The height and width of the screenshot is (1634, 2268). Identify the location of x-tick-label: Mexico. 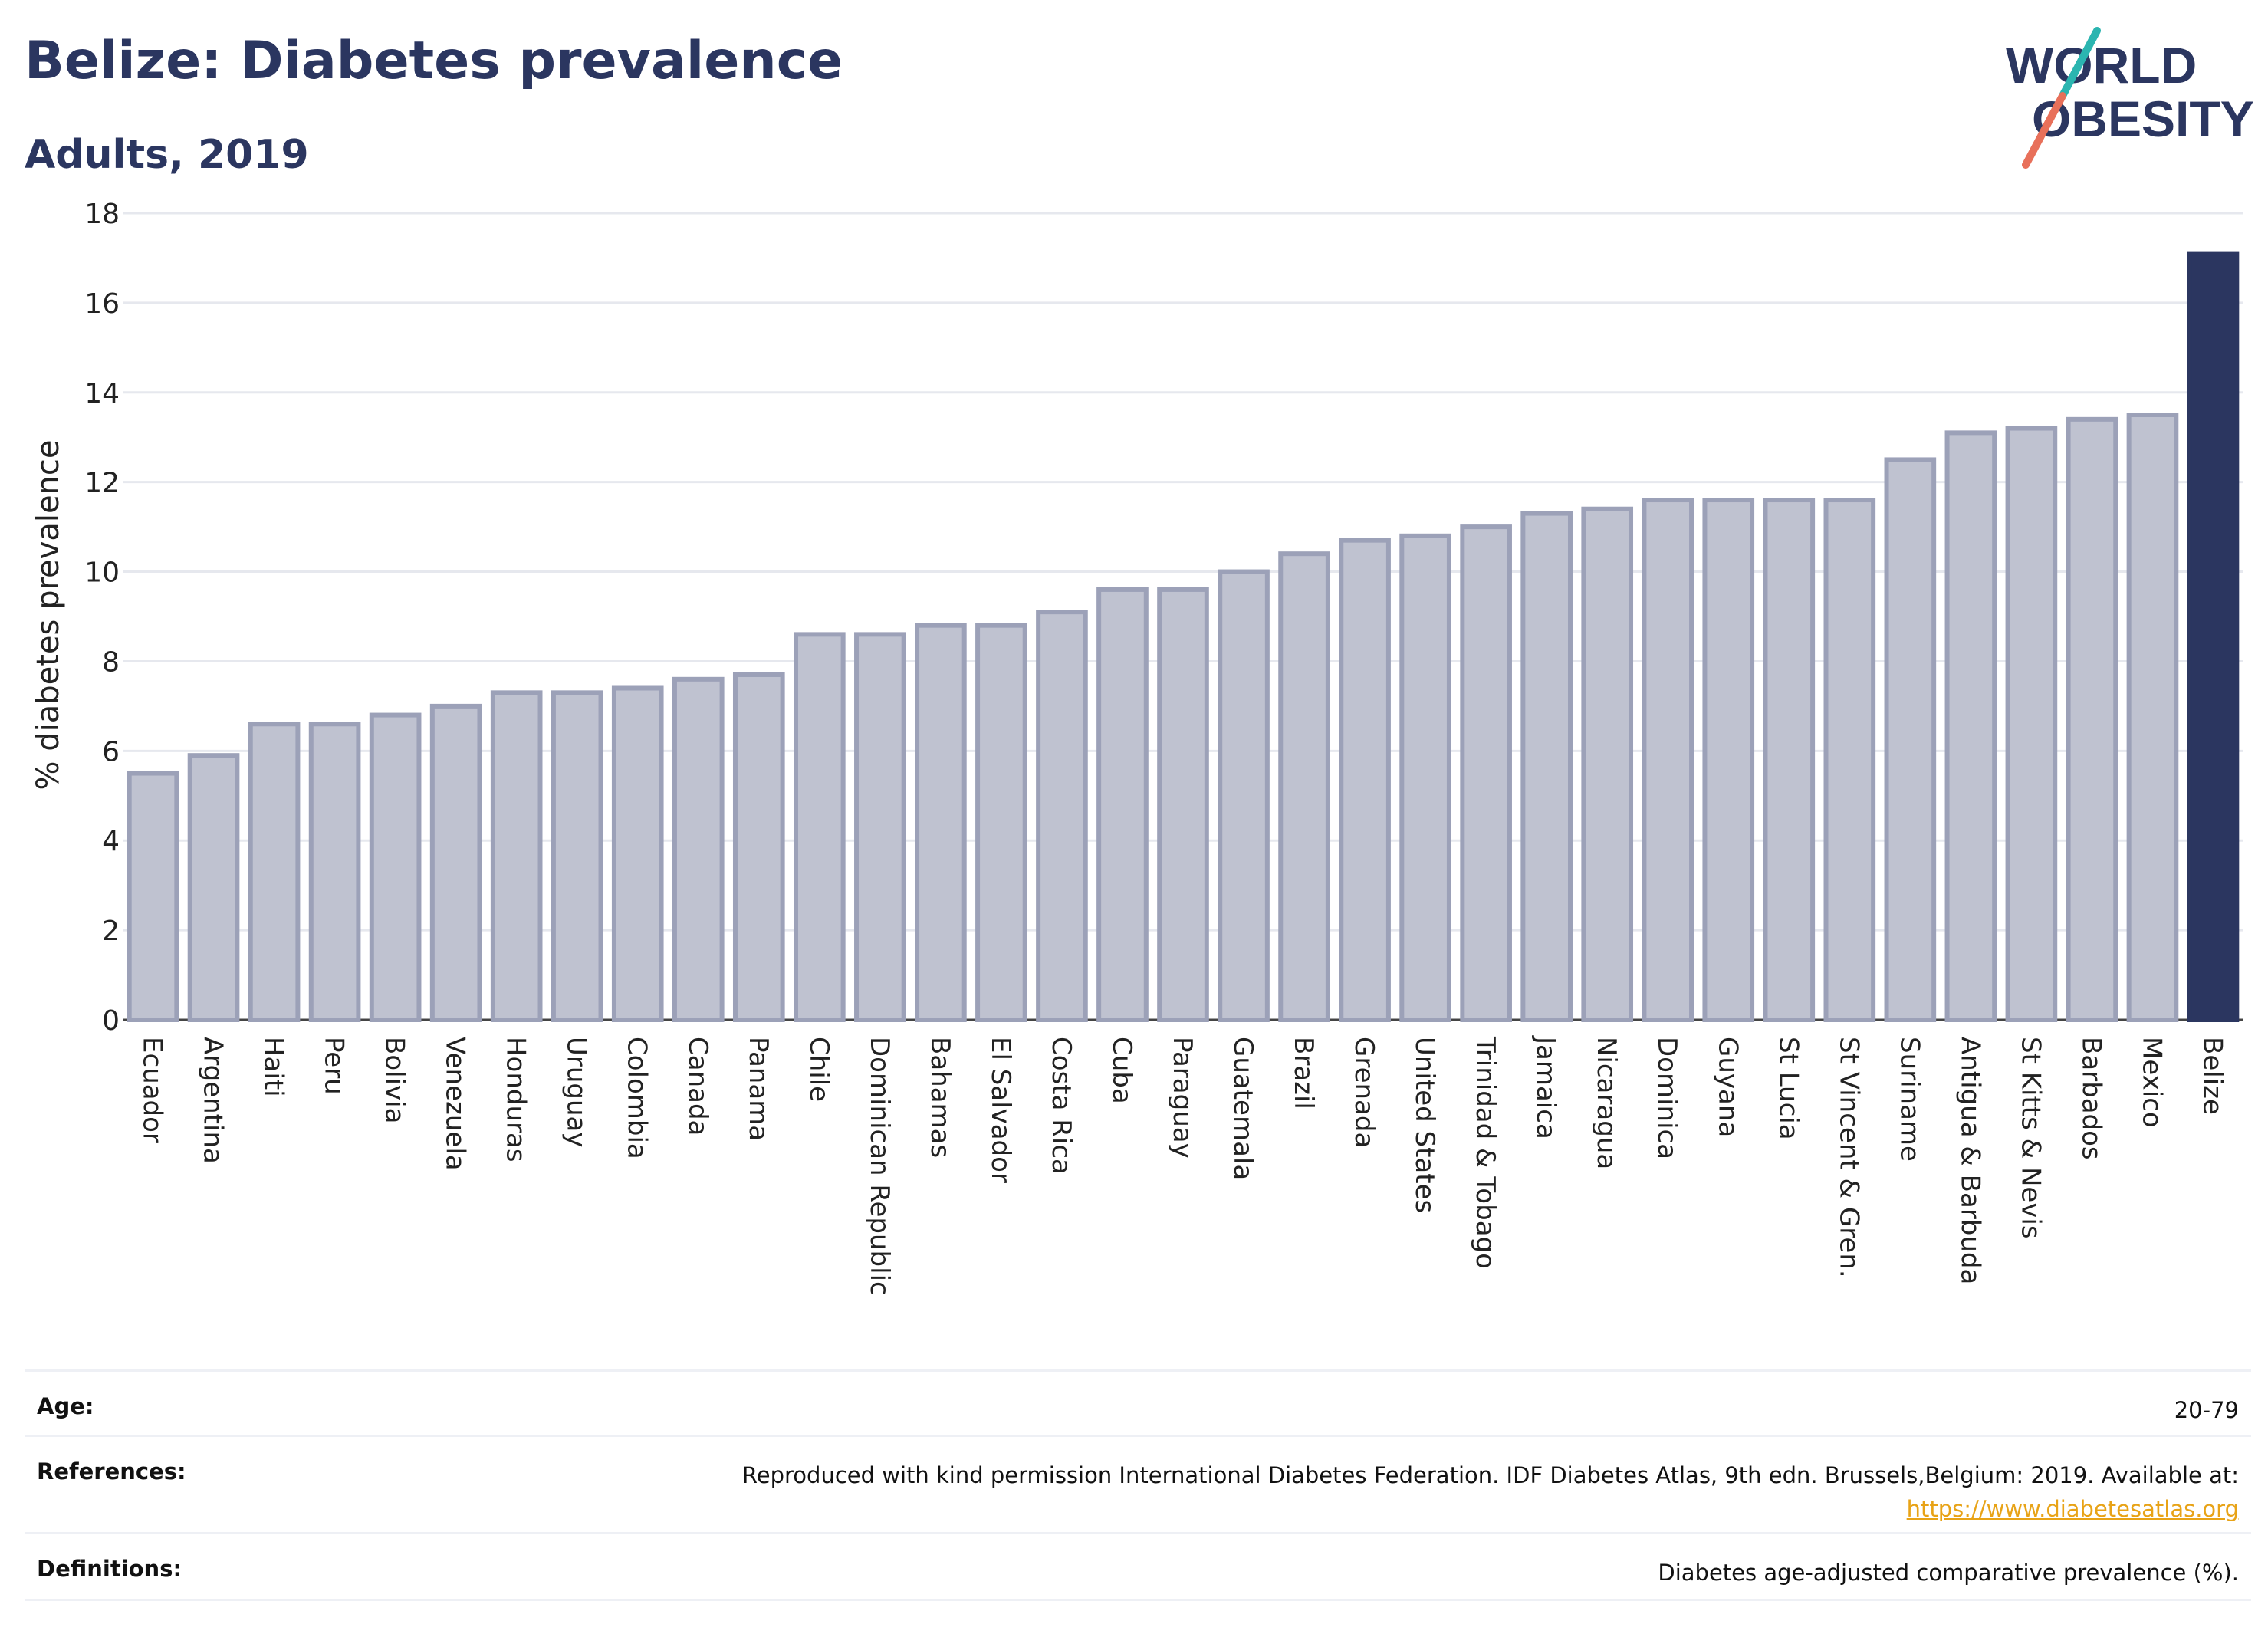
(2151, 1082).